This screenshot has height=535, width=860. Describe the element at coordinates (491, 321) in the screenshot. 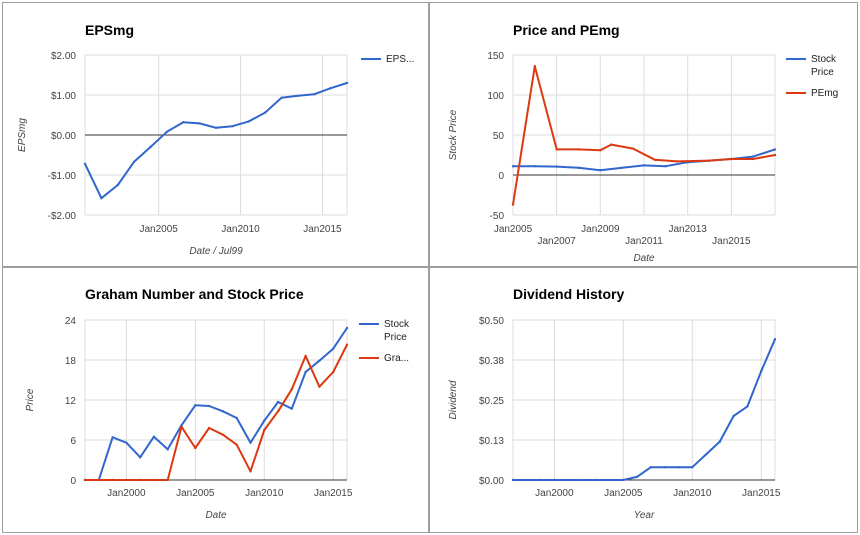

I see `y-tick-label: $0.50` at that location.